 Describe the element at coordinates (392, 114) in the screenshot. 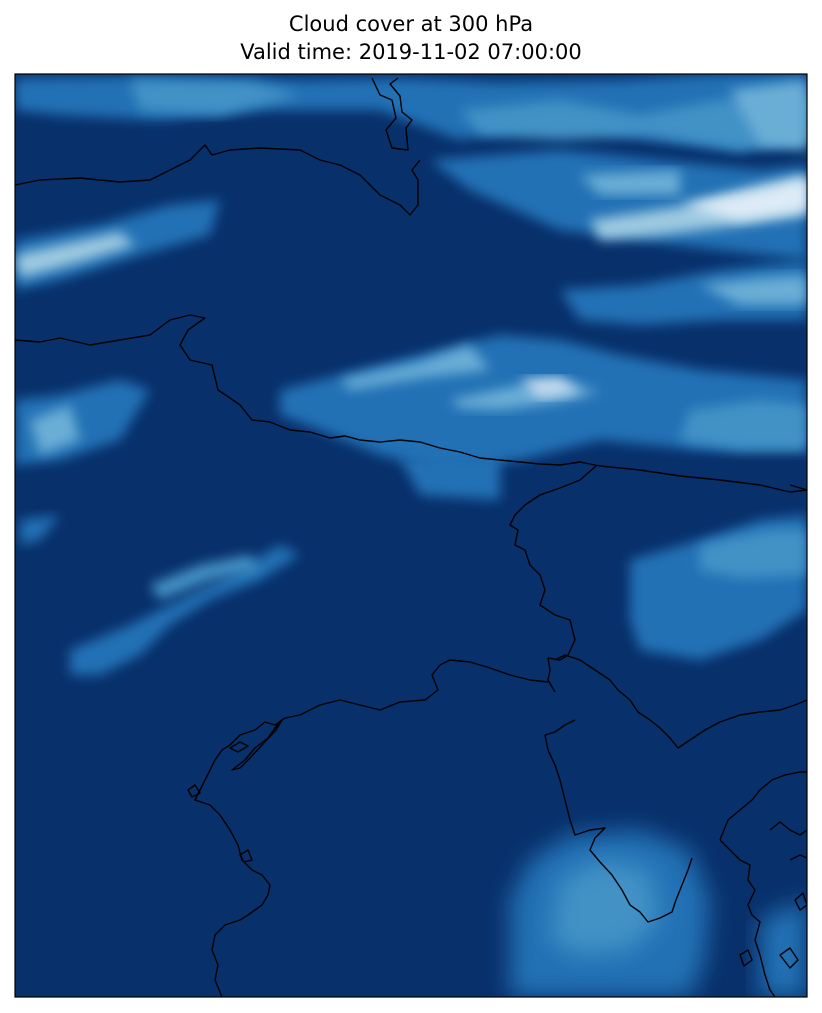

I see `coastline-north-inlet` at that location.